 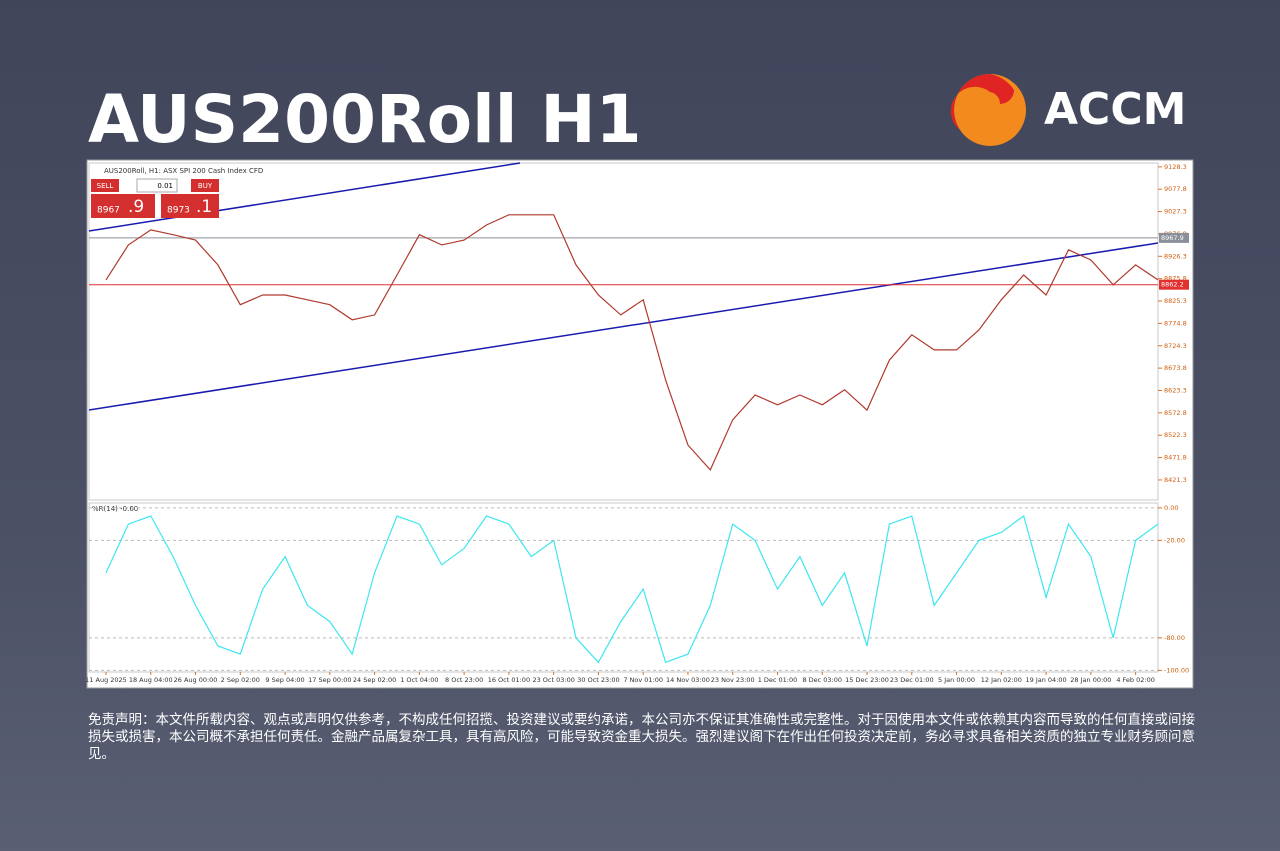 What do you see at coordinates (204, 207) in the screenshot?
I see `ask-pip: .1` at bounding box center [204, 207].